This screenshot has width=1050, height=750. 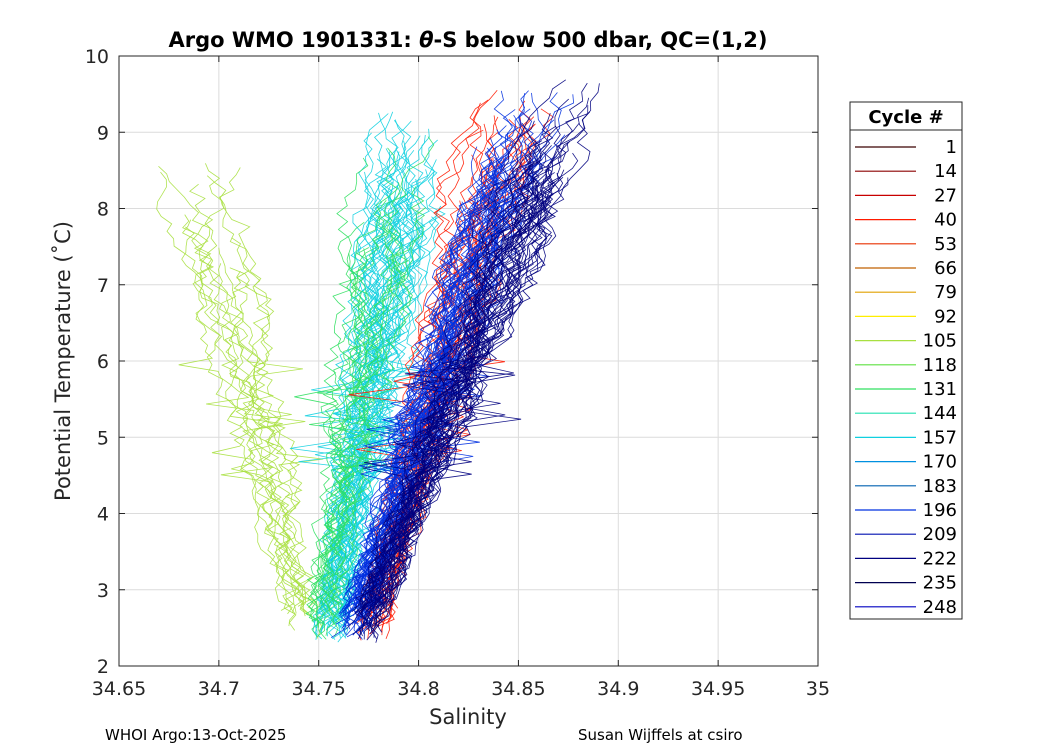 I want to click on footer-right: Susan Wijffels at csiro, so click(x=660, y=735).